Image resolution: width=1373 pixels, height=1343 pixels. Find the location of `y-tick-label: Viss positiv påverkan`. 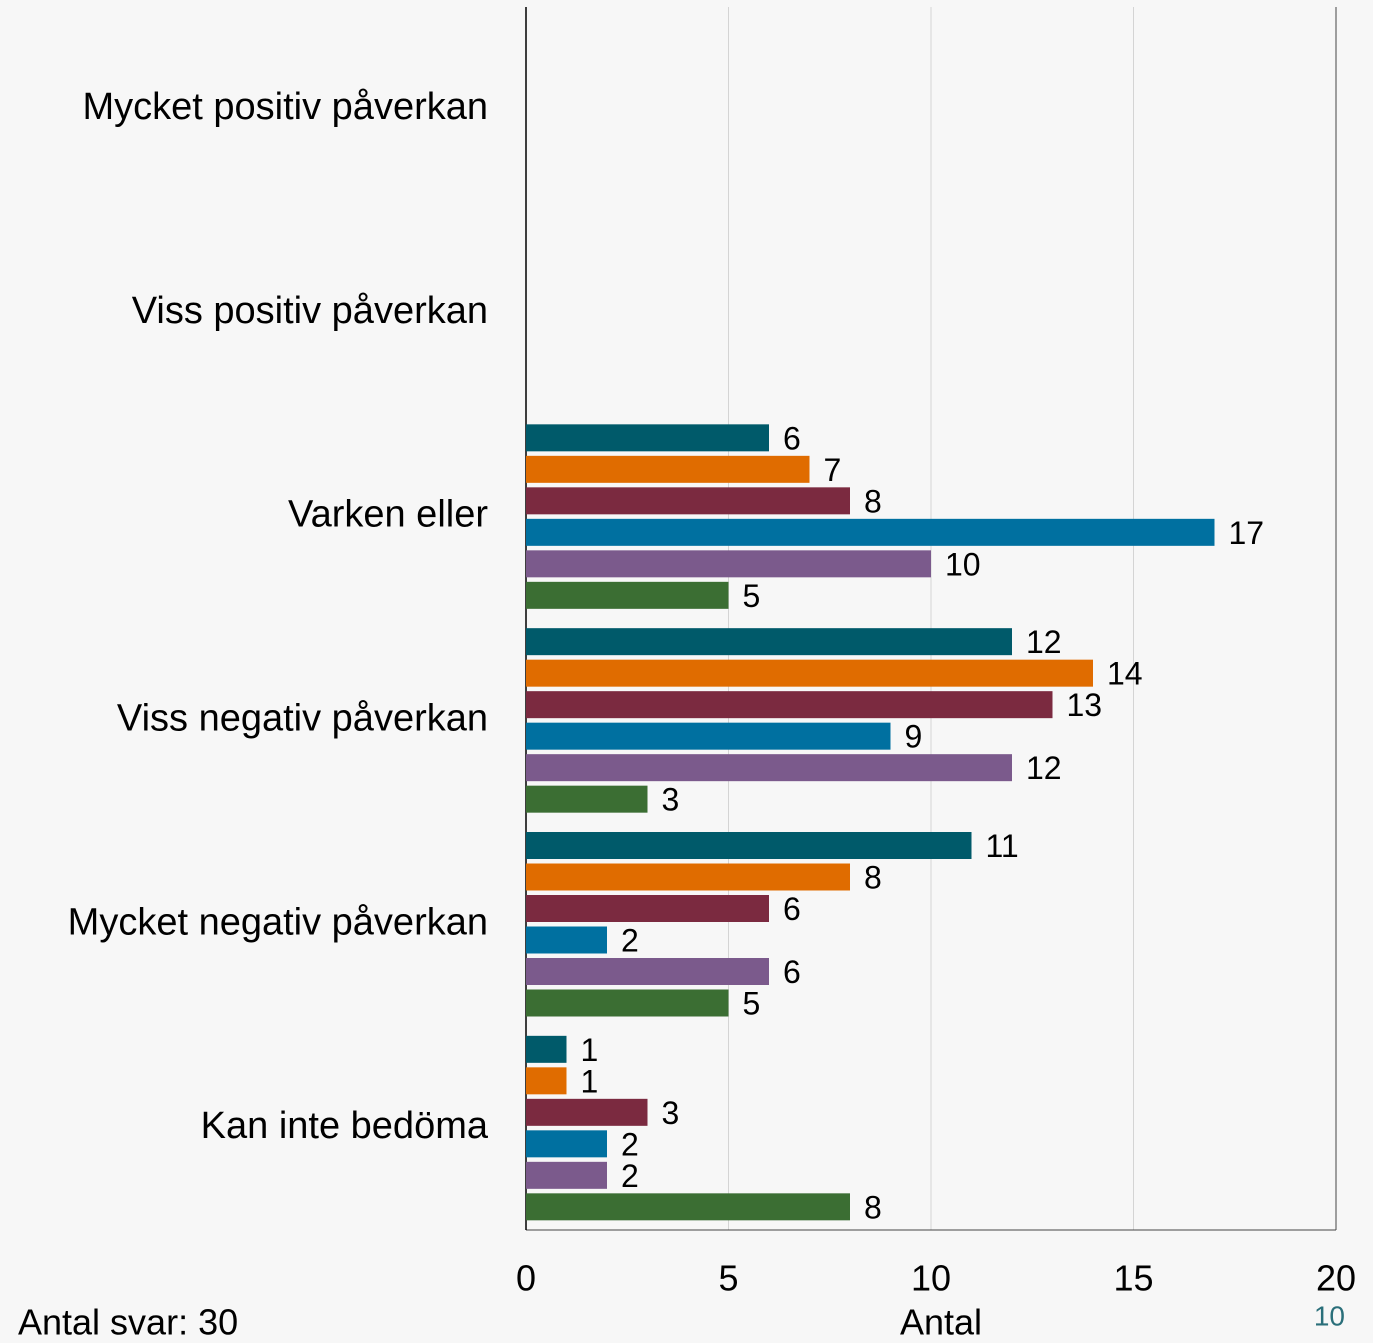

y-tick-label: Viss positiv påverkan is located at coordinates (310, 311).